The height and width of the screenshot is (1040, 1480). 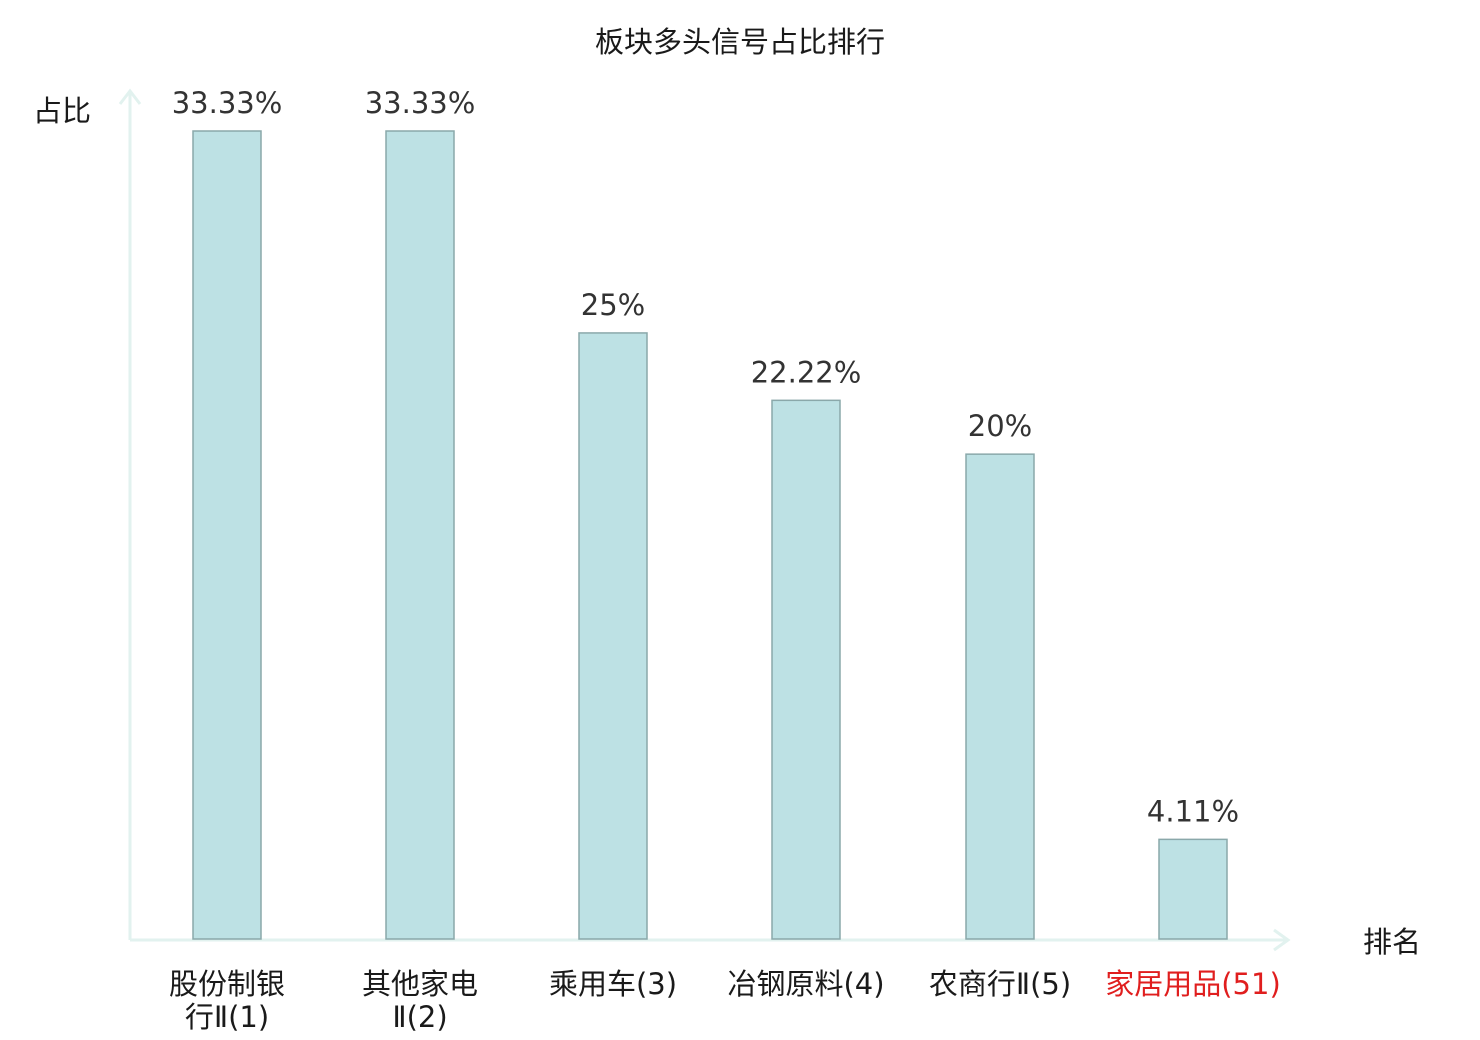 What do you see at coordinates (130, 96) in the screenshot?
I see `y-axis-arrow` at bounding box center [130, 96].